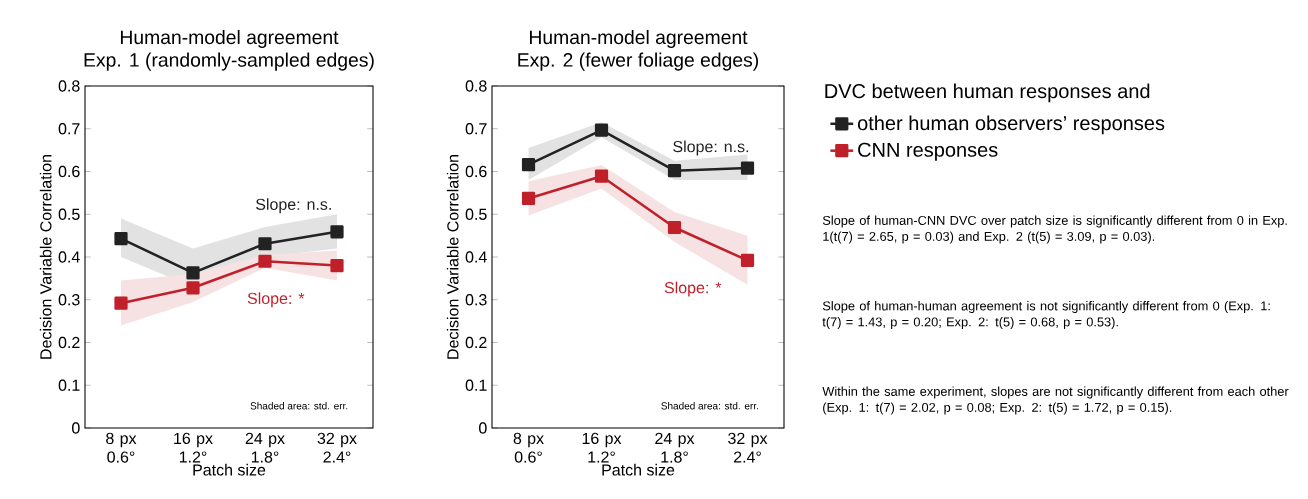 This screenshot has height=499, width=1308. Describe the element at coordinates (229, 61) in the screenshot. I see `chart-subtitle: Exp. 1 (randomly-sampled edges)` at that location.